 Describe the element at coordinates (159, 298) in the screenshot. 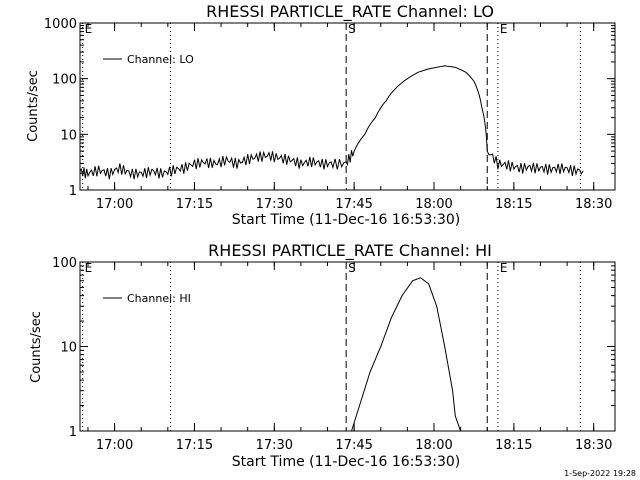

I see `legend-label: Channel: HI` at that location.